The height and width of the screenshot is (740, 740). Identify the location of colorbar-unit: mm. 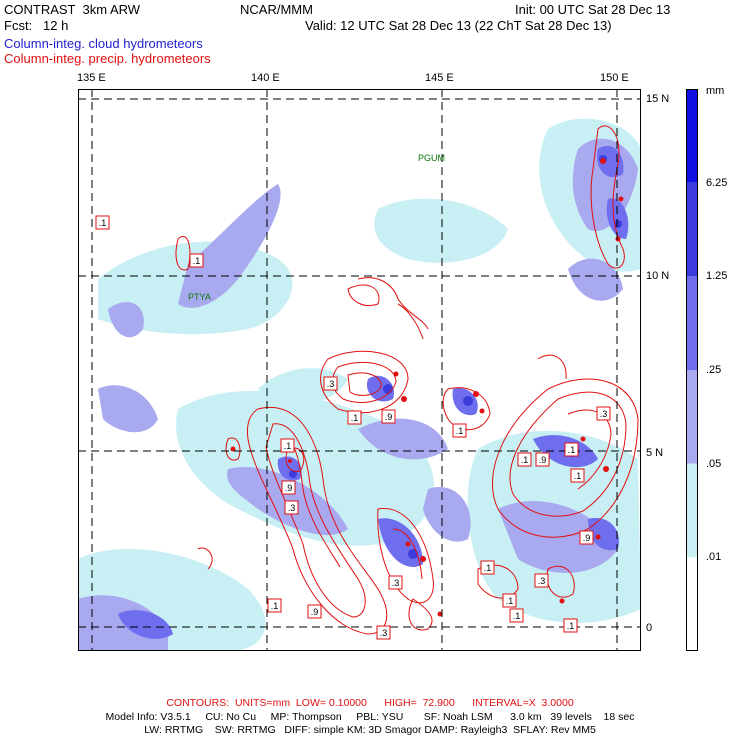
(715, 91).